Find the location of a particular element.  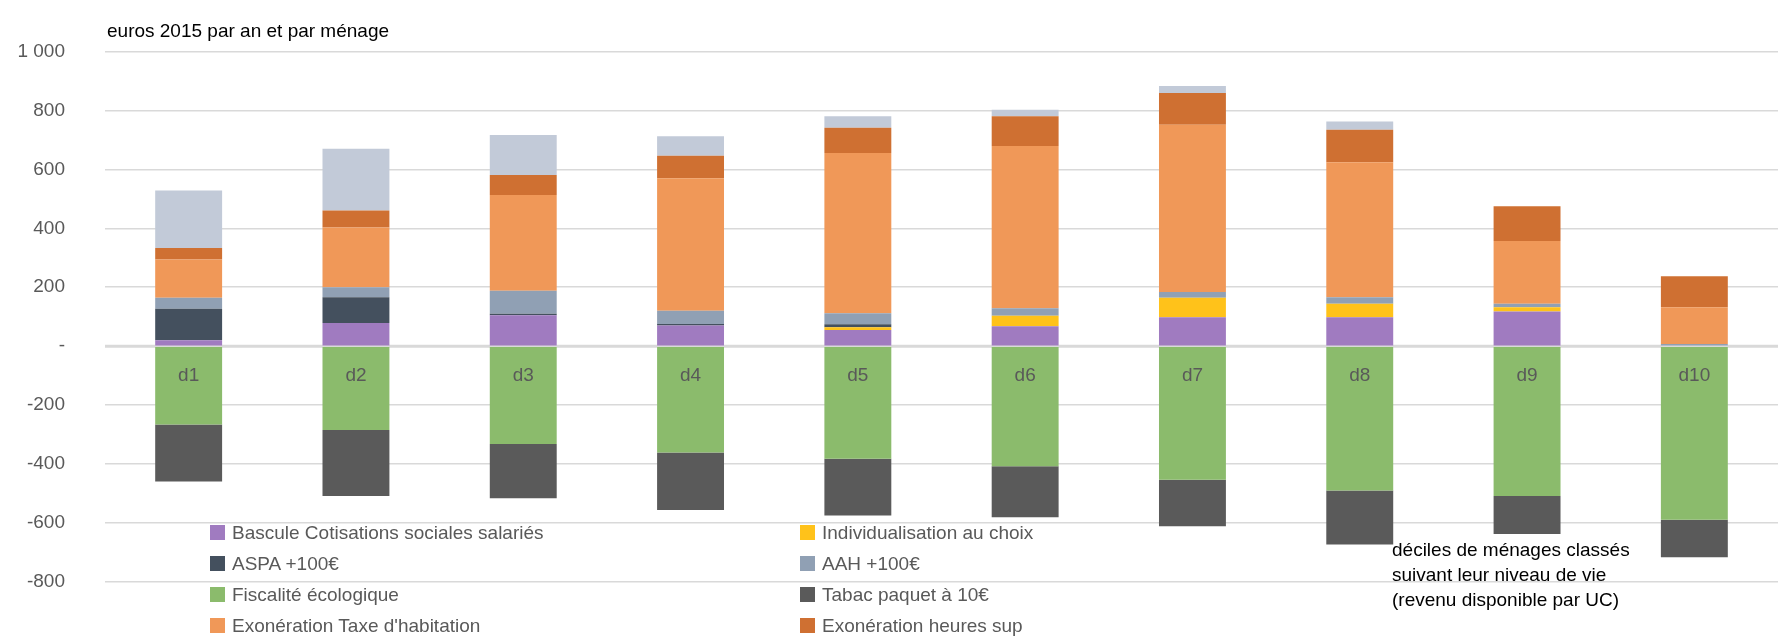

legend-label: Exonération heures sup is located at coordinates (922, 625).